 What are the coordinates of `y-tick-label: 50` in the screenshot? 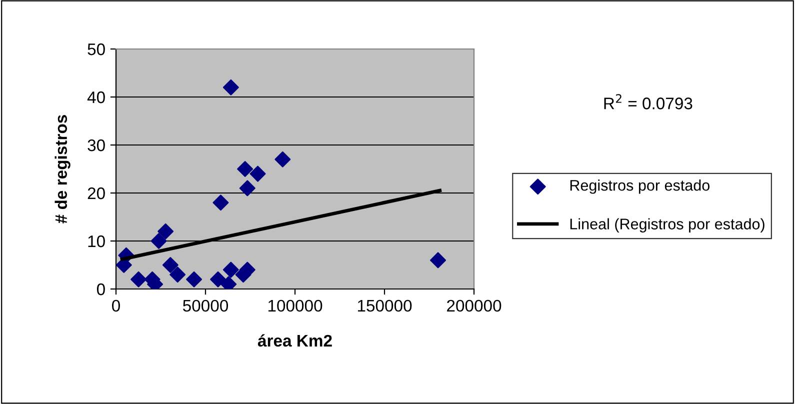 It's located at (96, 49).